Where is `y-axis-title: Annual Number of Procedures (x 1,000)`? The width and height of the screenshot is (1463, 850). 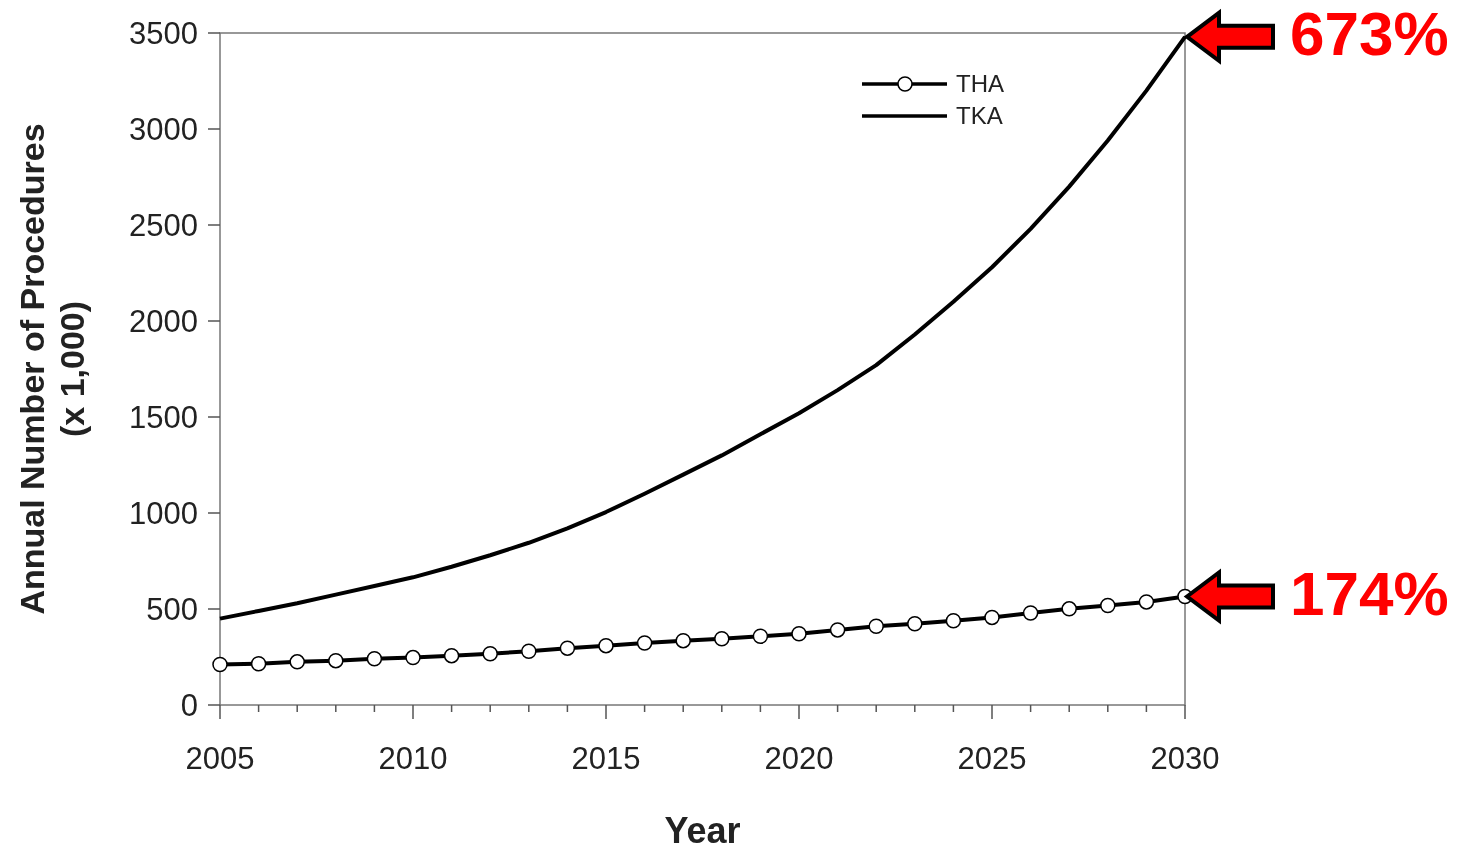
y-axis-title: Annual Number of Procedures (x 1,000) is located at coordinates (52, 369).